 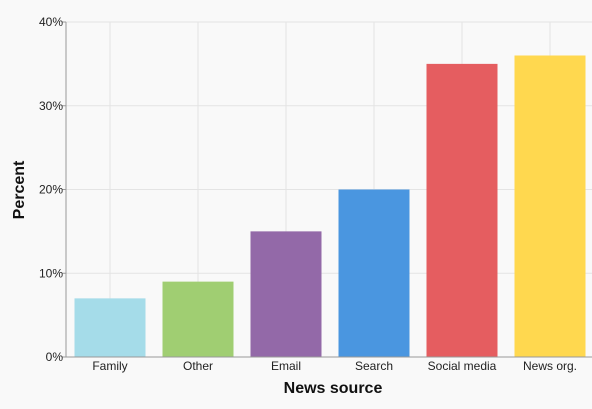 What do you see at coordinates (374, 366) in the screenshot?
I see `x-tick-label: Search` at bounding box center [374, 366].